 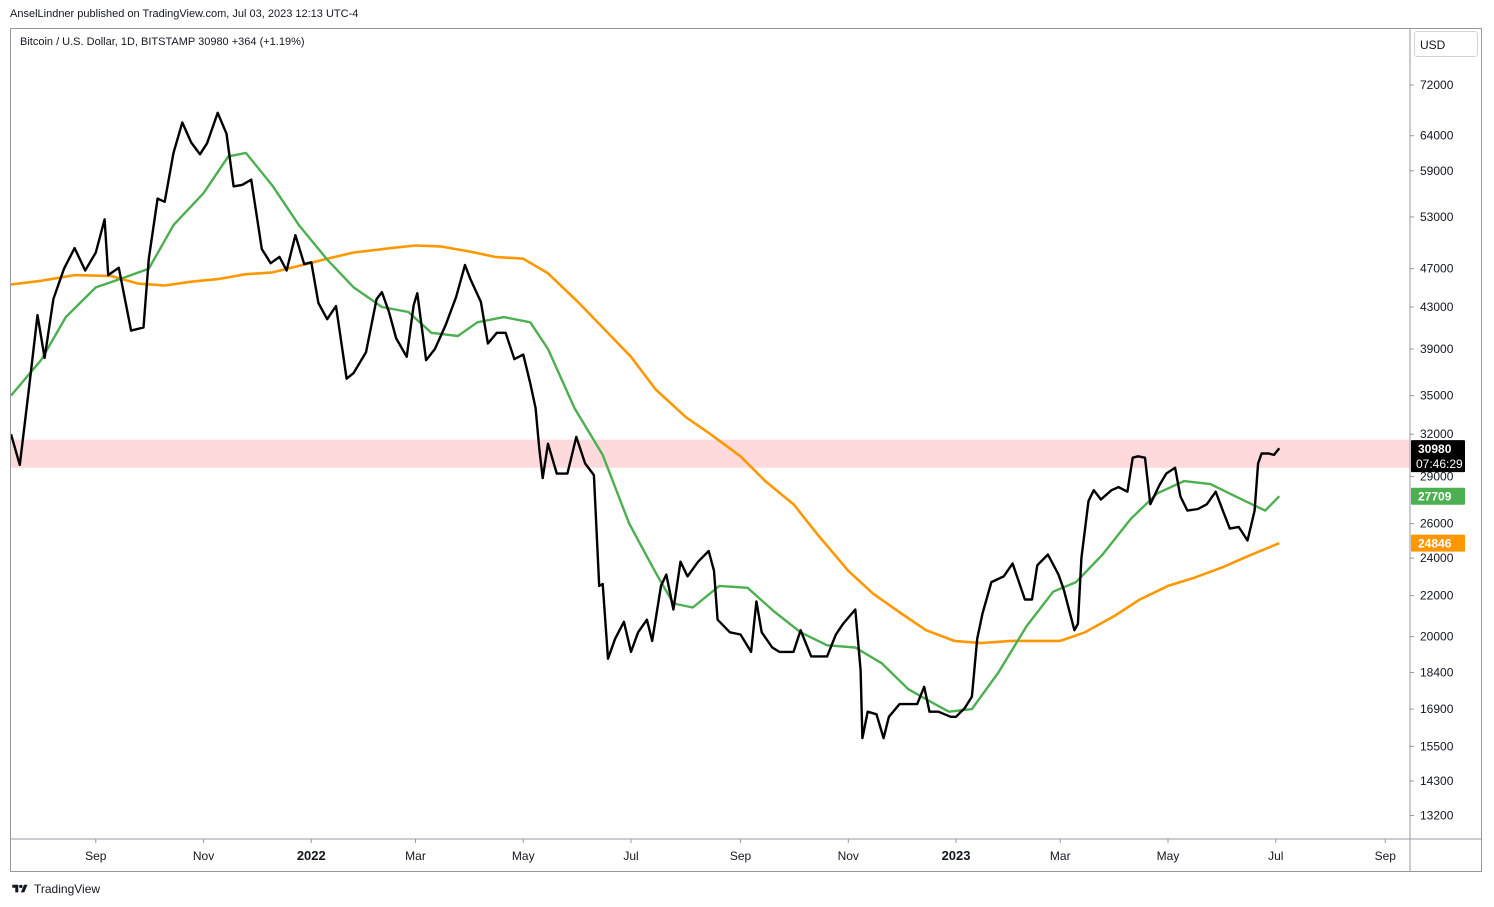 What do you see at coordinates (1435, 497) in the screenshot?
I see `price-label-1-value: 27709` at bounding box center [1435, 497].